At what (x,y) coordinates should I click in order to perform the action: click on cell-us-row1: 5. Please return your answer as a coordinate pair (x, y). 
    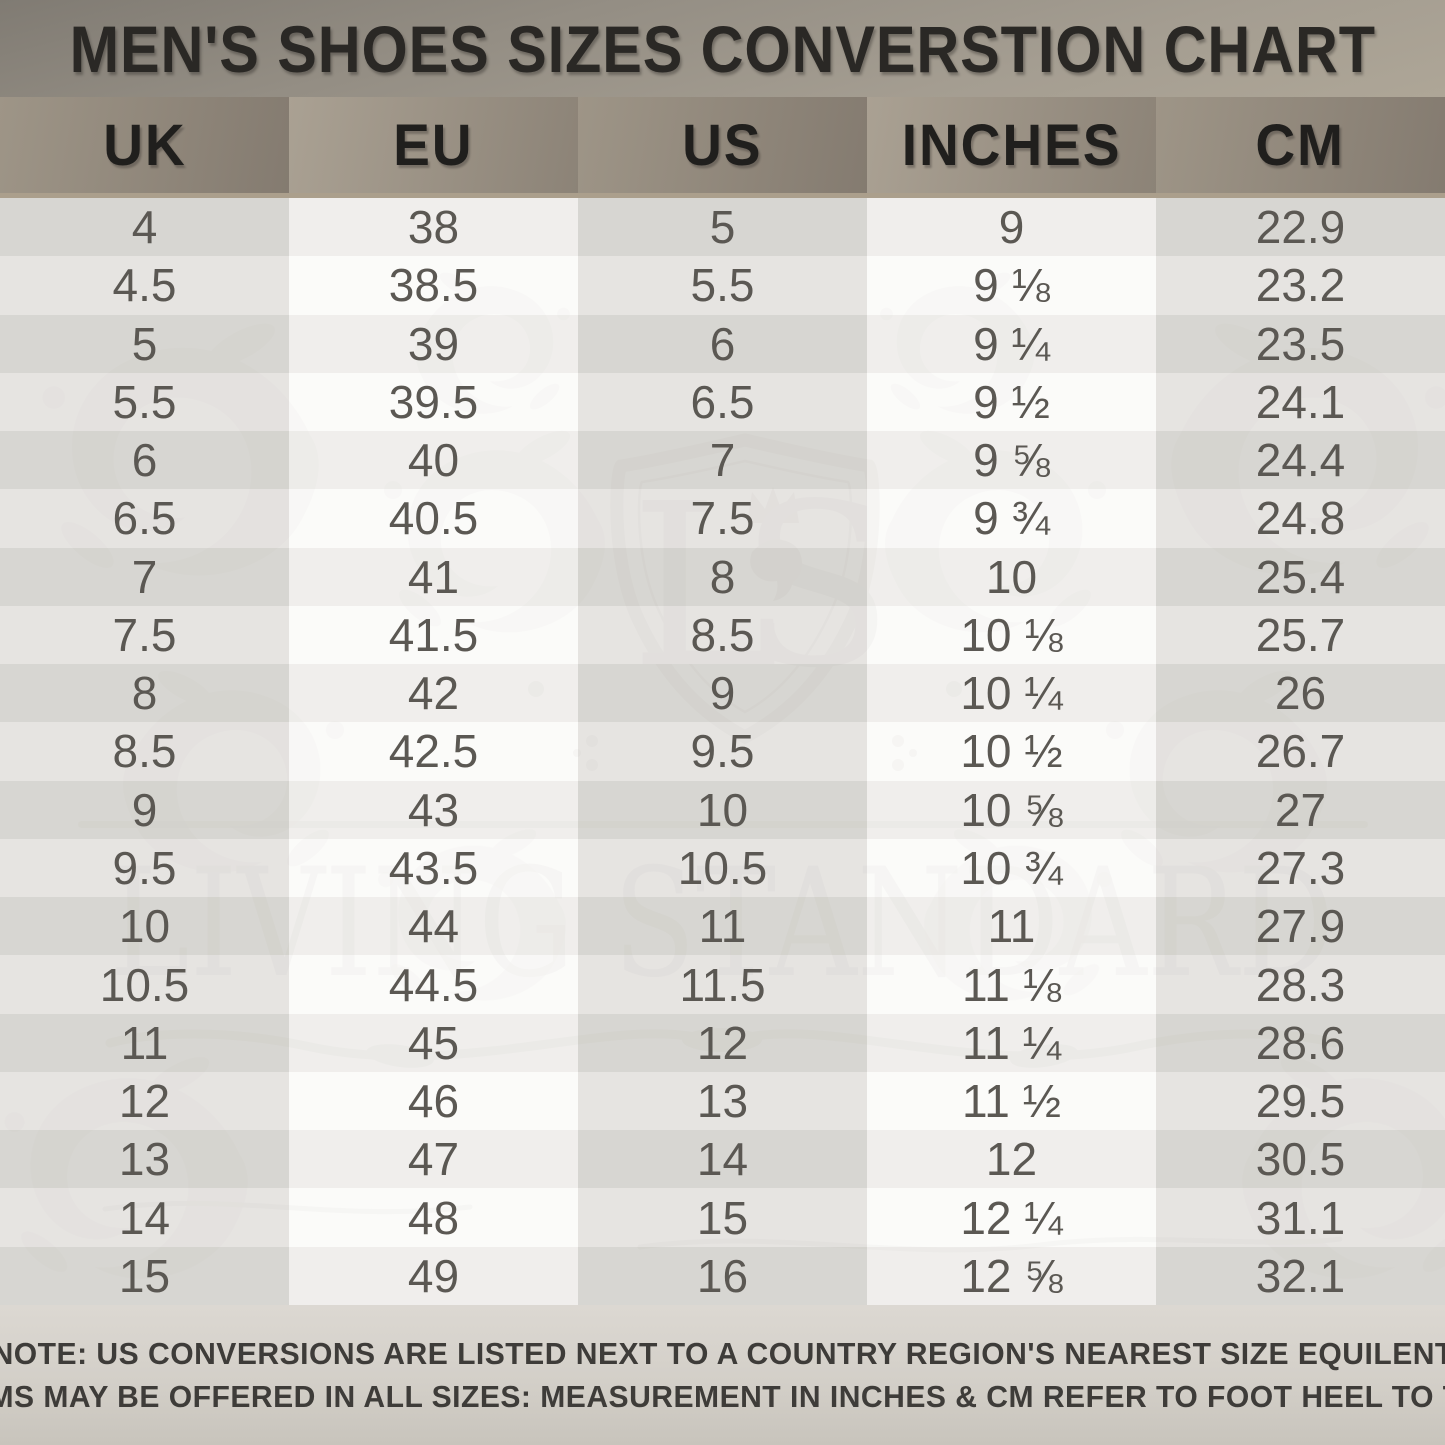
    Looking at the image, I should click on (722, 227).